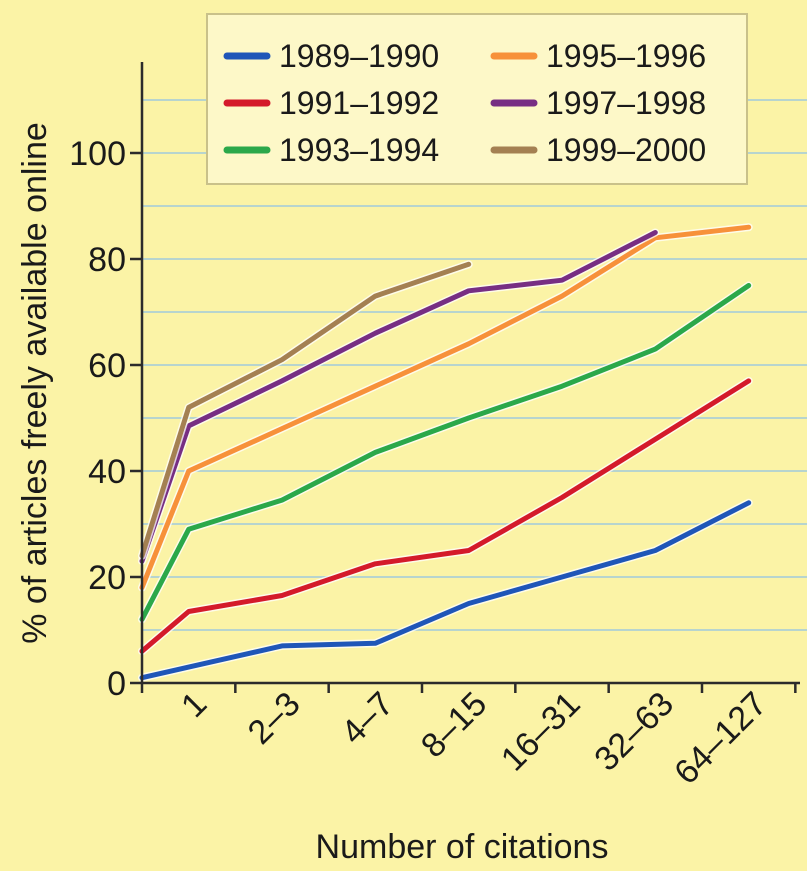 This screenshot has width=807, height=871. Describe the element at coordinates (367, 718) in the screenshot. I see `x-tick-label: 4–7` at that location.